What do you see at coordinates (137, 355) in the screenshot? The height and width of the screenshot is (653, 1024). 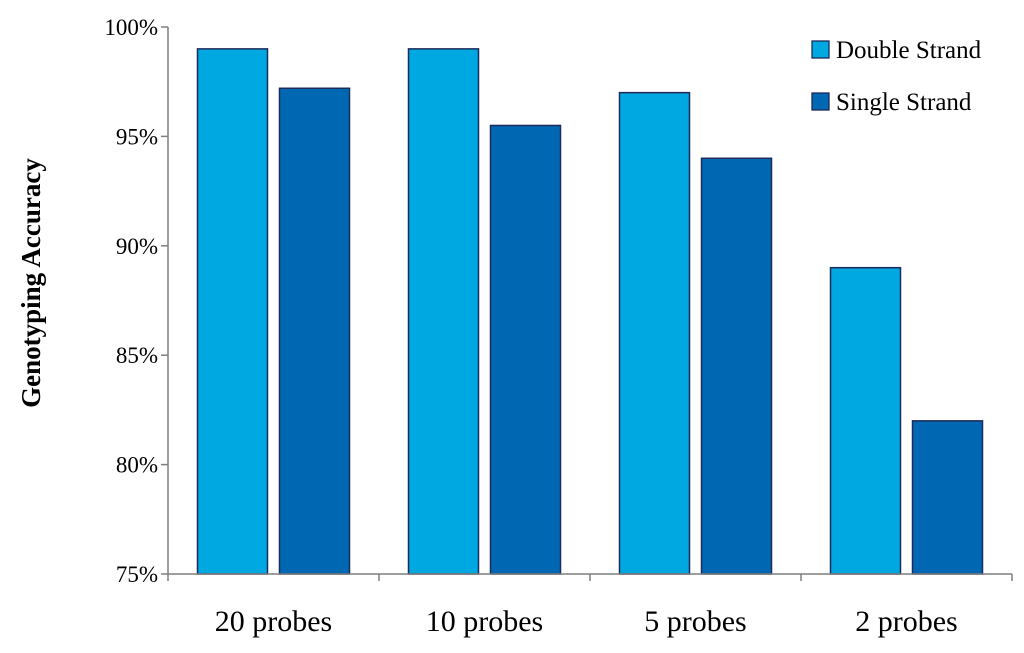 I see `y-tick-label: 85%` at bounding box center [137, 355].